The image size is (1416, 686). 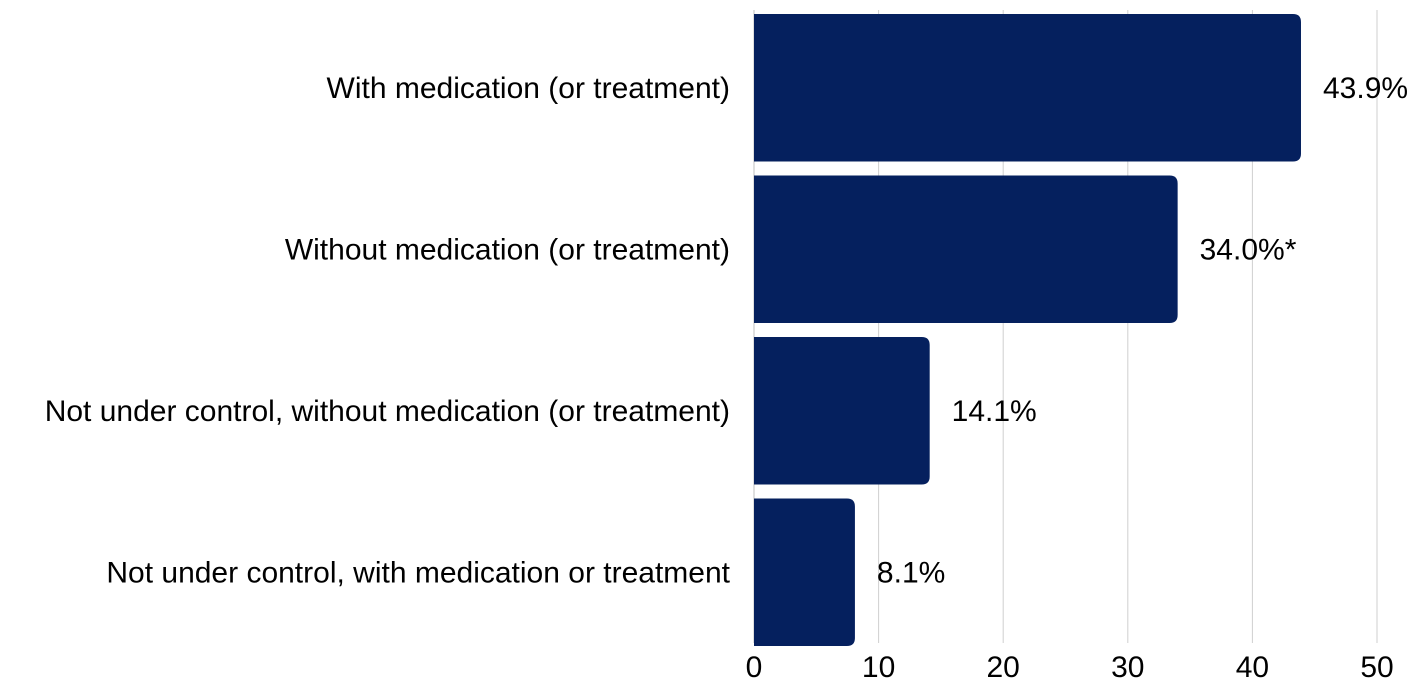 I want to click on category-label-2: Without medication (or treatment), so click(x=507, y=249).